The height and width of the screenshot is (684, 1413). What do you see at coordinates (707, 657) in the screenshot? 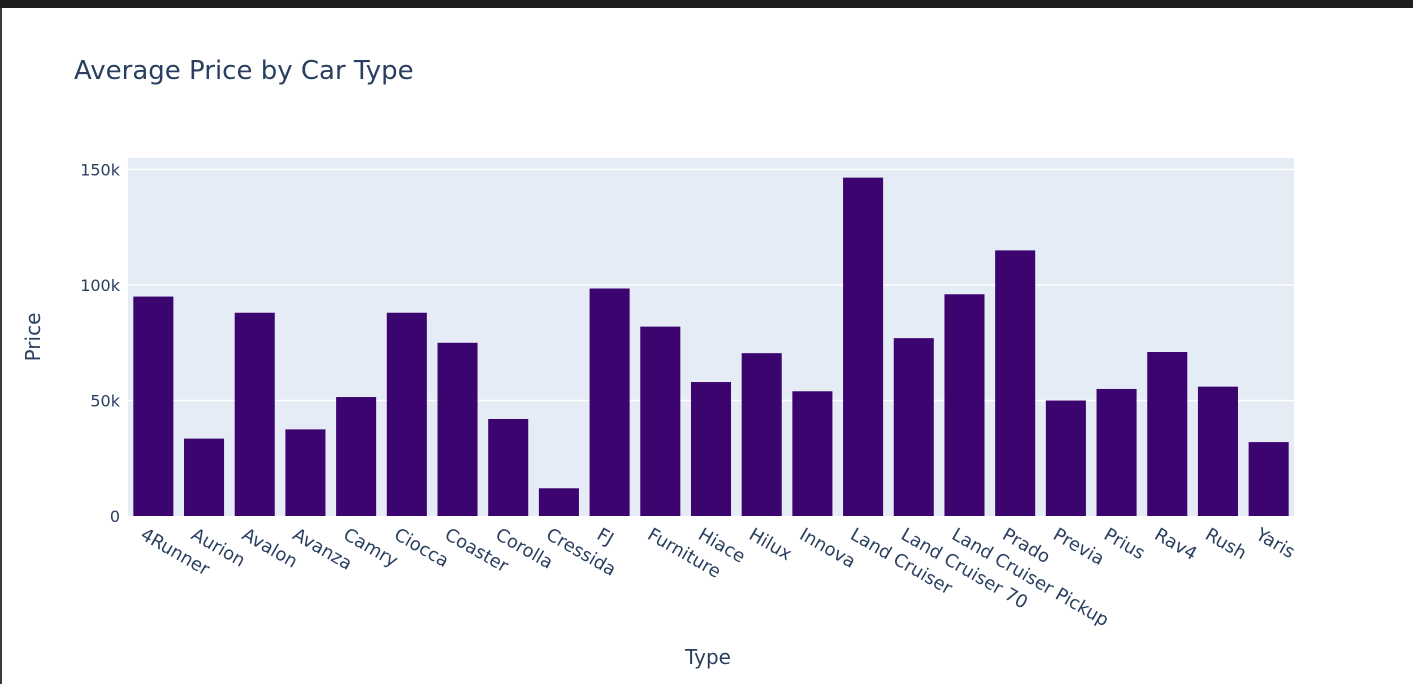
I see `x-axis-label: Type` at bounding box center [707, 657].